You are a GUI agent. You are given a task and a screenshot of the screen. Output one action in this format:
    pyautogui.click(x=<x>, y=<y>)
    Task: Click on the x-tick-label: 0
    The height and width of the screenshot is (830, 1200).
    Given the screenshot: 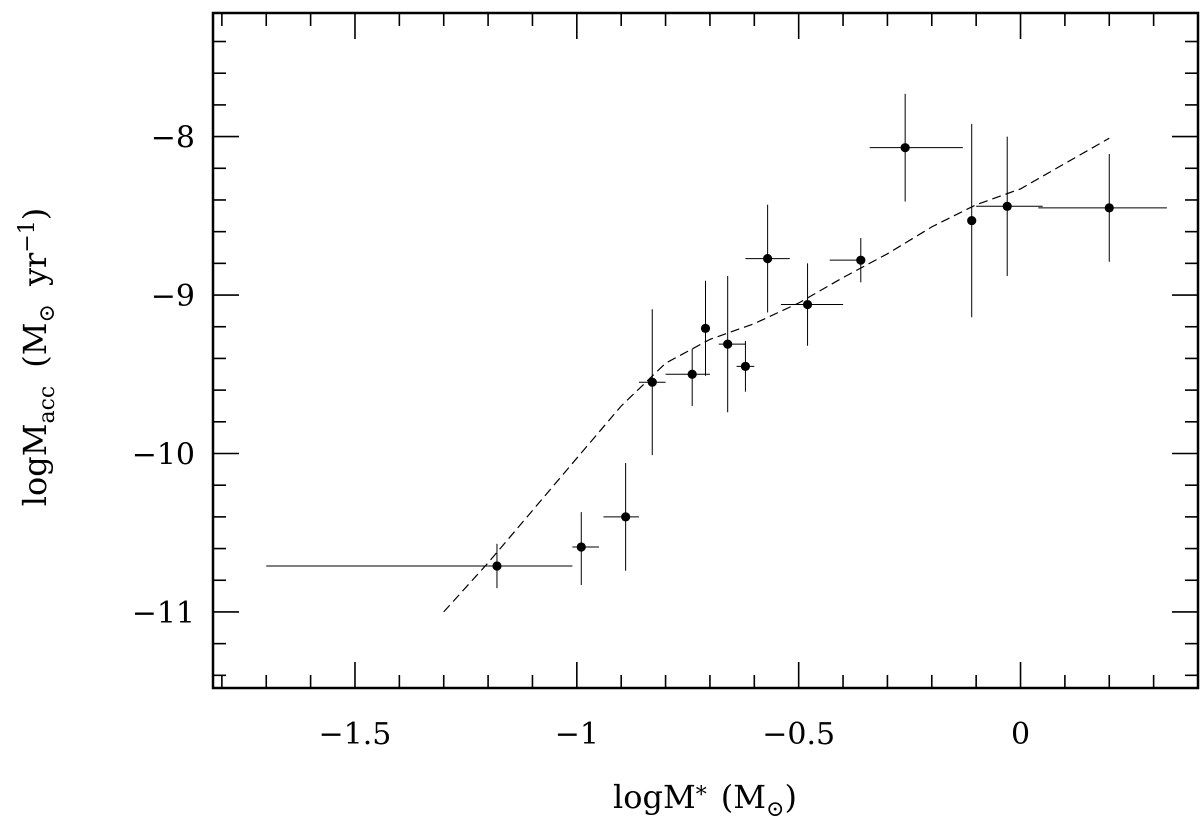 What is the action you would take?
    pyautogui.click(x=1020, y=734)
    